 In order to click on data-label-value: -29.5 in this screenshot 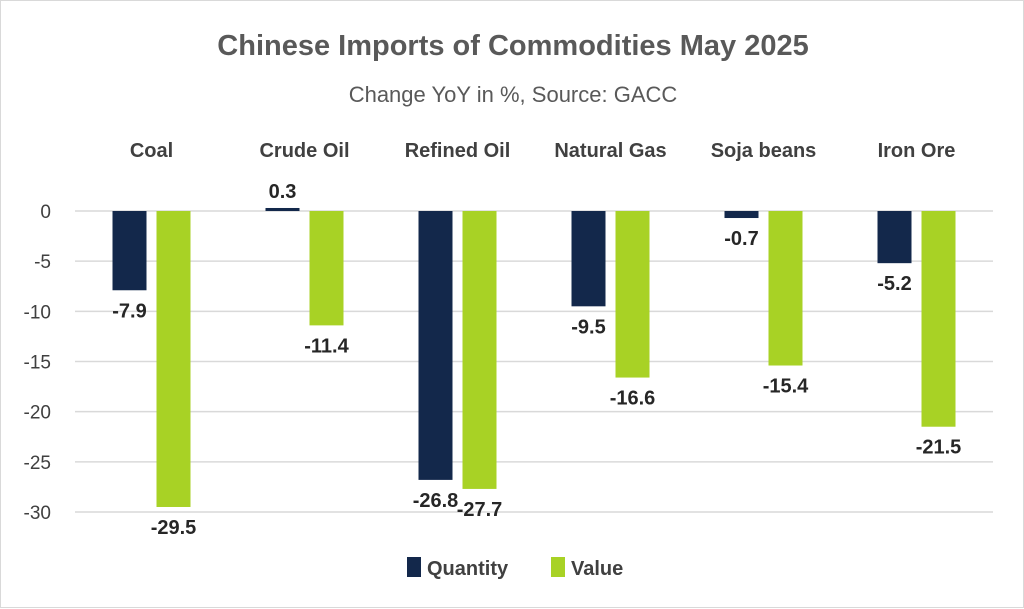, I will do `click(174, 528)`.